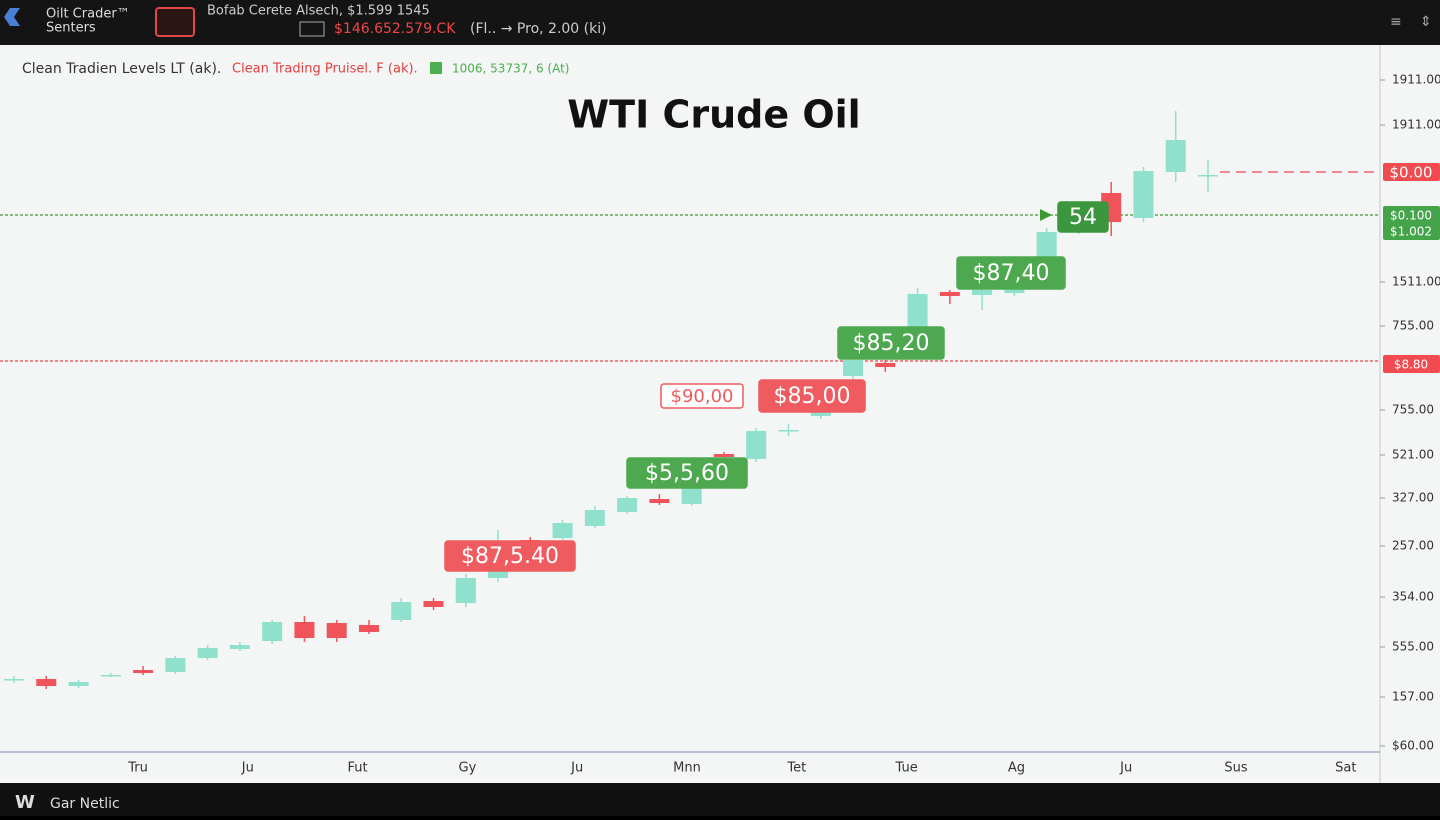  I want to click on x-tick-label: Mnn, so click(687, 768).